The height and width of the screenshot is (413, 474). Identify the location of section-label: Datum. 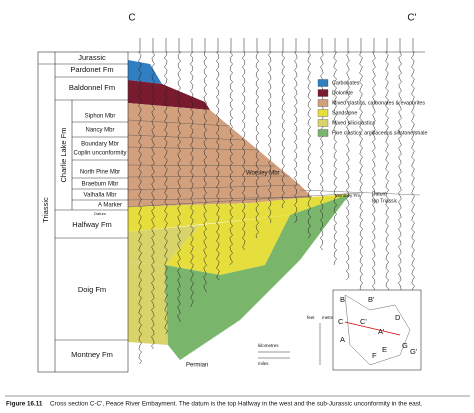
(379, 194).